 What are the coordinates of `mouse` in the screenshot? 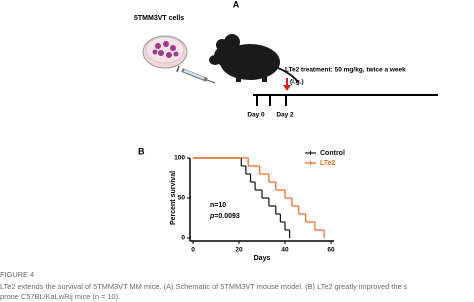 It's located at (254, 58).